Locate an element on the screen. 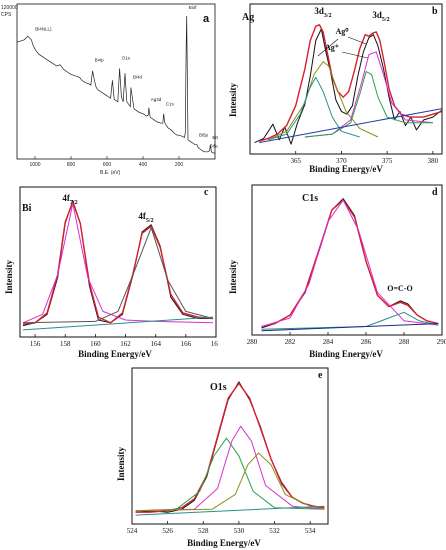 The height and width of the screenshot is (550, 446). x-tick-label: 526 is located at coordinates (167, 531).